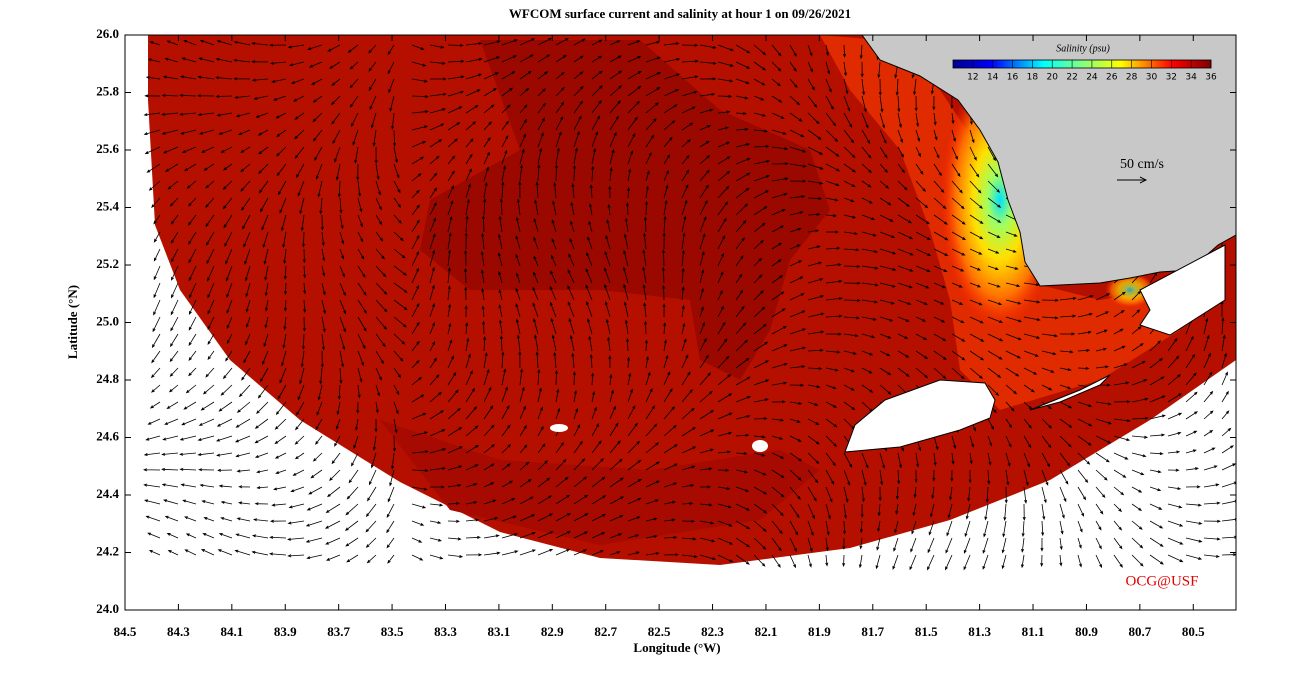 Image resolution: width=1289 pixels, height=682 pixels. What do you see at coordinates (552, 631) in the screenshot?
I see `x-tick-label: 82.9` at bounding box center [552, 631].